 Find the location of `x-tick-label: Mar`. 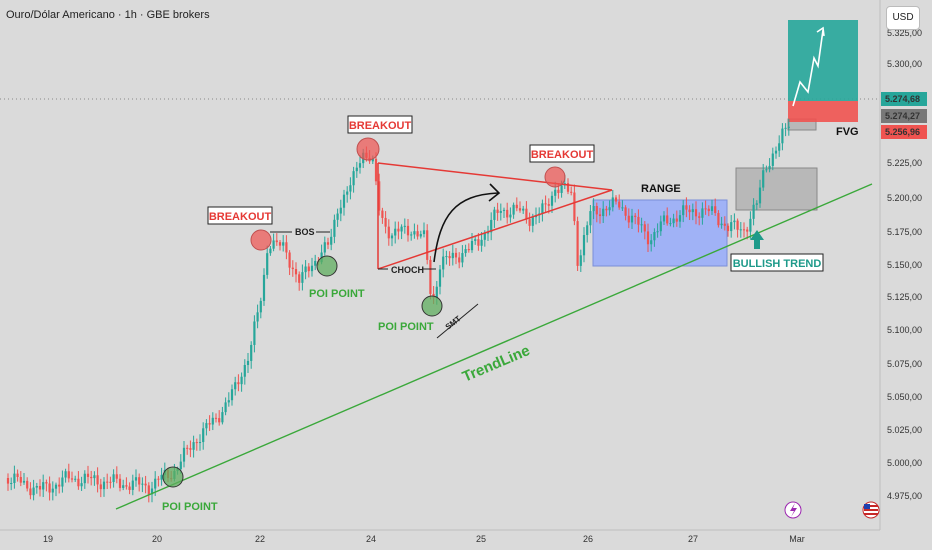

x-tick-label: Mar is located at coordinates (797, 539).